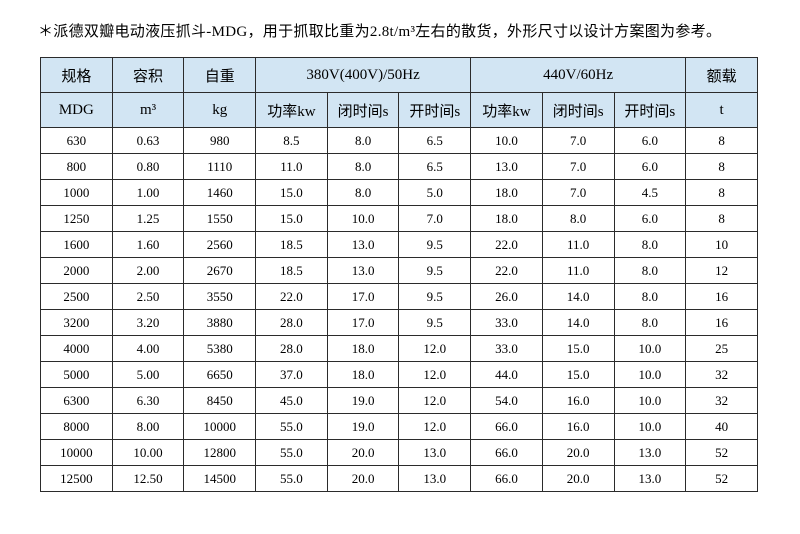 The image size is (800, 534). What do you see at coordinates (291, 374) in the screenshot?
I see `table-cell: 37.0` at bounding box center [291, 374].